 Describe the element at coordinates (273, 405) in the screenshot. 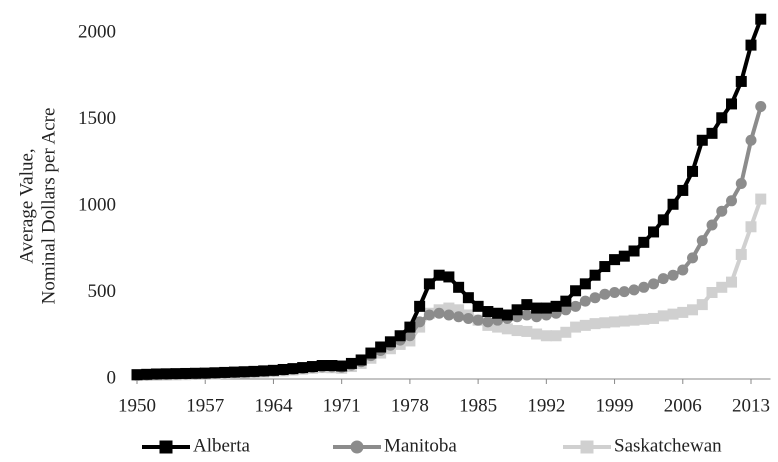

I see `x-tick-label: 1964` at that location.